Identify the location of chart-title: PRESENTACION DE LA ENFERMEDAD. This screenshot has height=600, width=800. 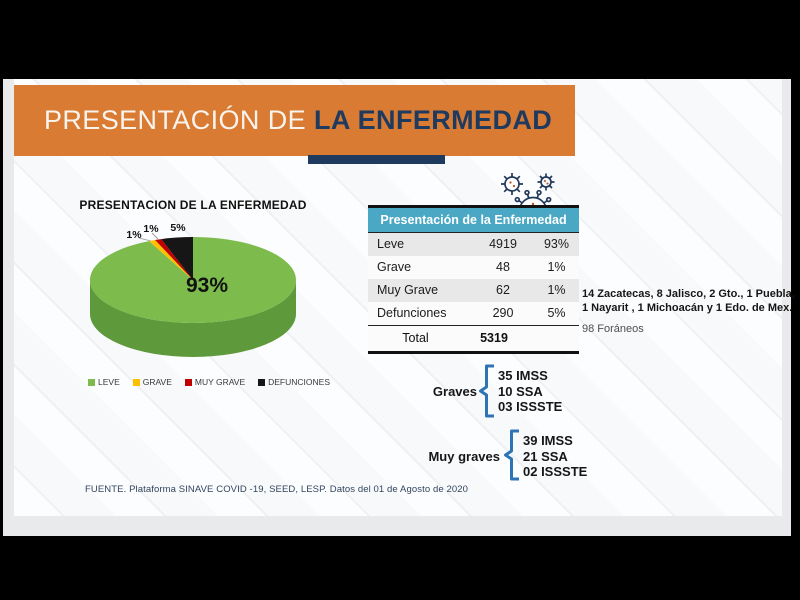
(193, 205).